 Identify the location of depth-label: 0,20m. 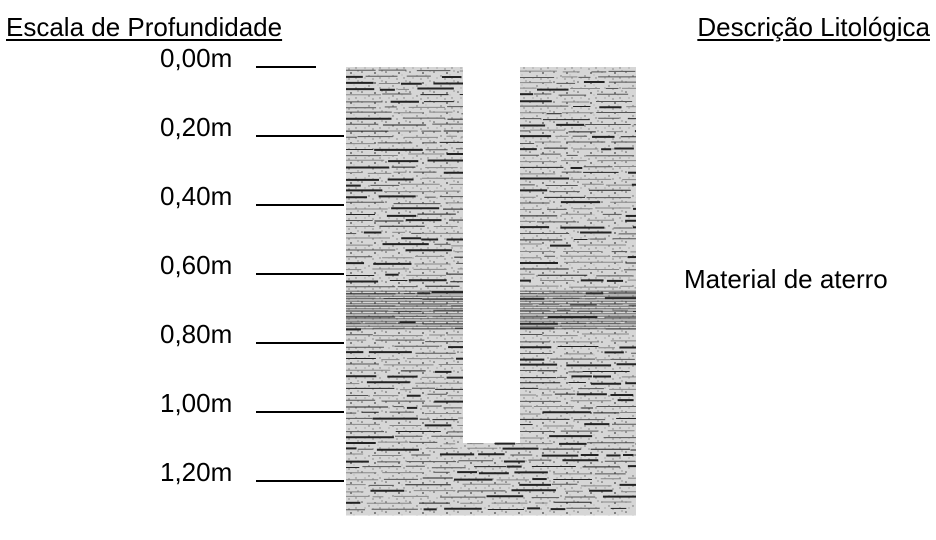
(196, 127).